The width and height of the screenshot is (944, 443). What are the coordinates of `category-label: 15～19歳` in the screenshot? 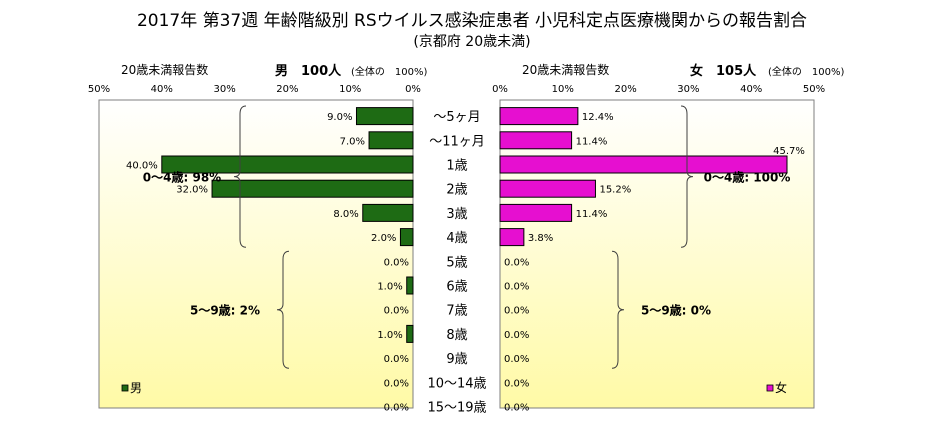 It's located at (456, 408).